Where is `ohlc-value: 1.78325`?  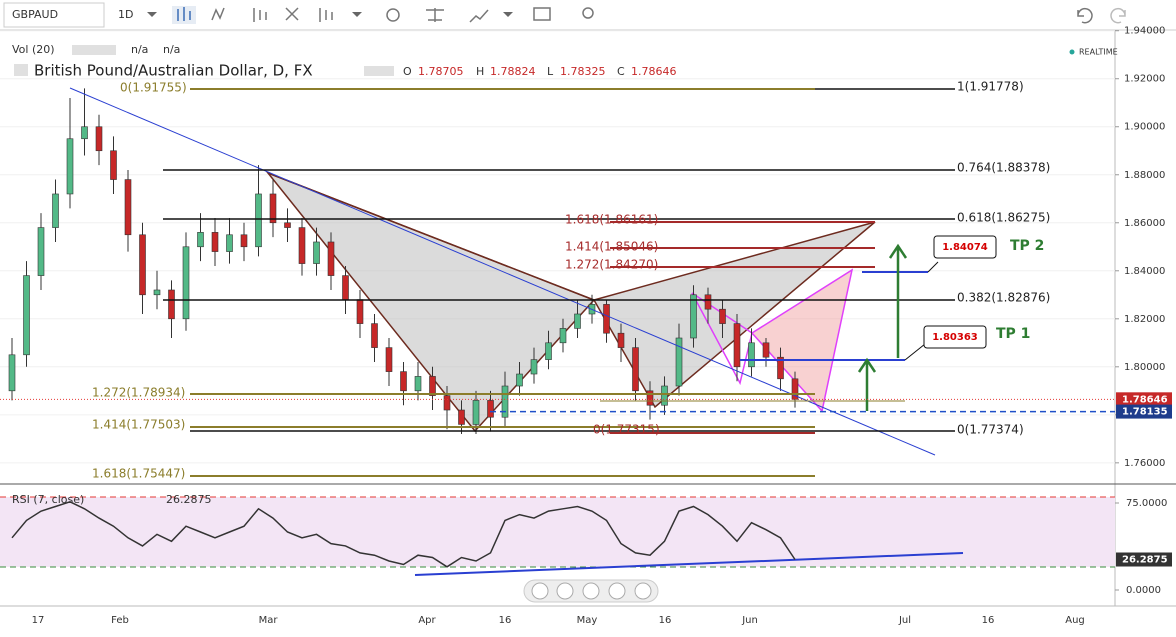
ohlc-value: 1.78325 is located at coordinates (583, 71).